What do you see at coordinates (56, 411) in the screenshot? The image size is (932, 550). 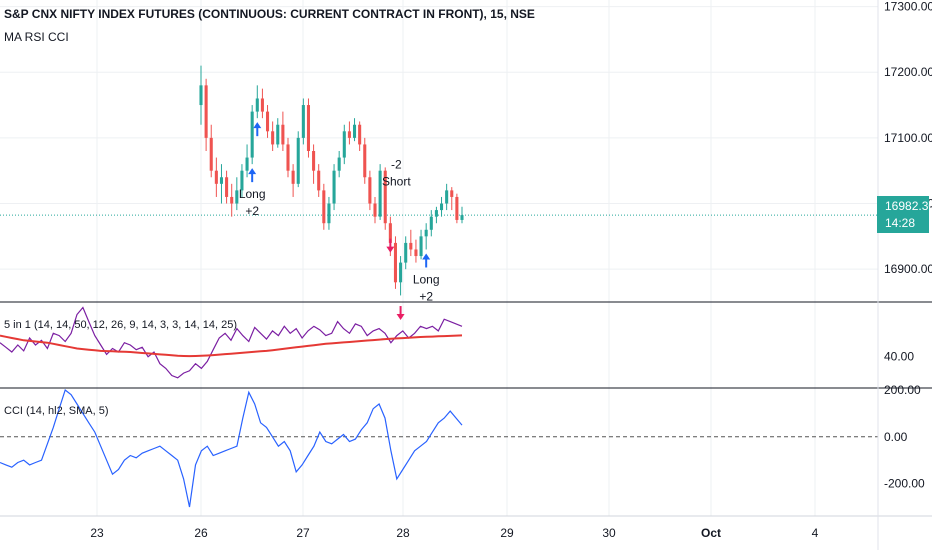 I see `cci-legend: CCI (14, hl2, SMA, 5)` at bounding box center [56, 411].